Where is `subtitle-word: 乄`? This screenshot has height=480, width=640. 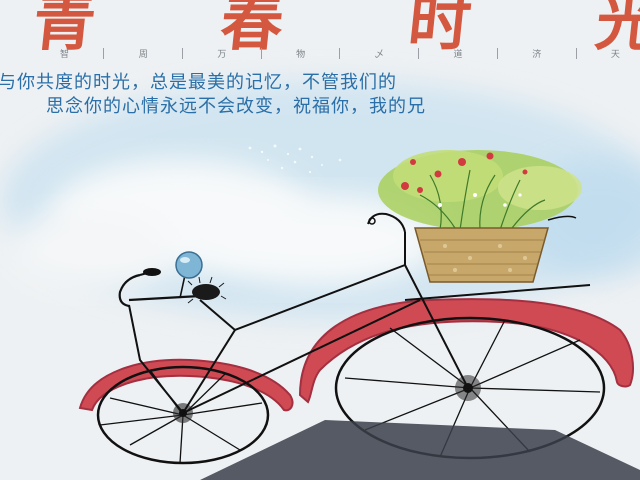
subtitle-word: 乄 is located at coordinates (379, 54).